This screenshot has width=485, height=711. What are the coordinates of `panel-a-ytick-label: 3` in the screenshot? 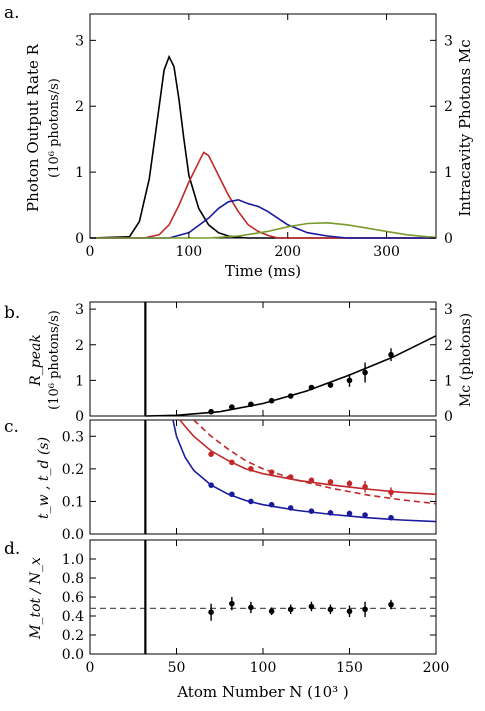 It's located at (79, 41).